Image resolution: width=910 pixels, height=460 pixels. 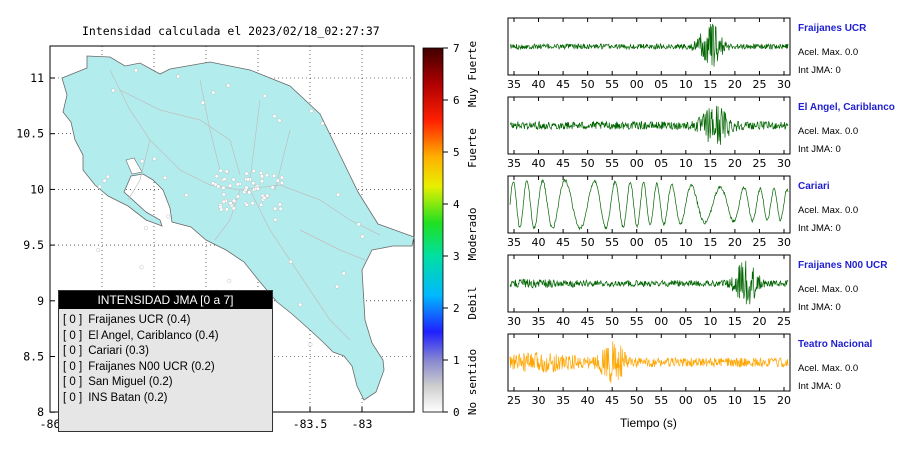 What do you see at coordinates (846, 107) in the screenshot?
I see `station-name: El Angel, Cariblanco` at bounding box center [846, 107].